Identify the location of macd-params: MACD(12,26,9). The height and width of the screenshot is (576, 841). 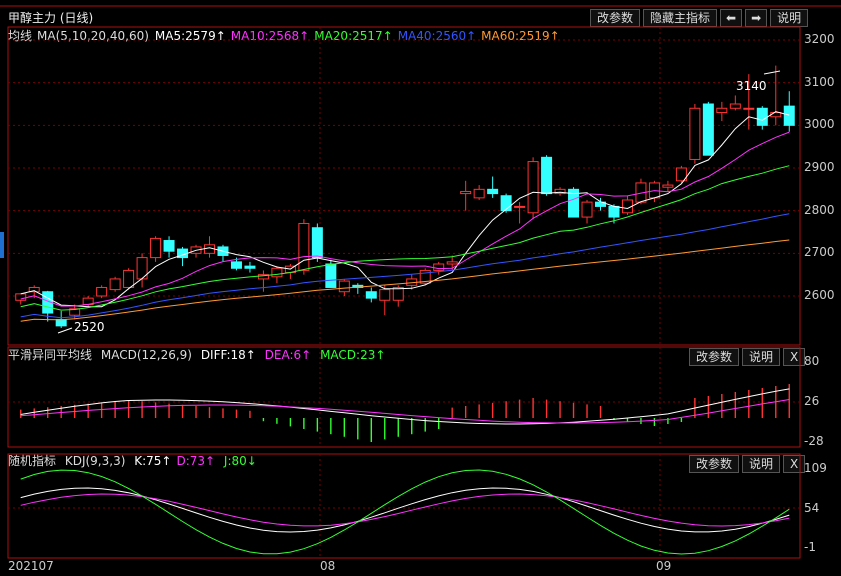
(146, 355).